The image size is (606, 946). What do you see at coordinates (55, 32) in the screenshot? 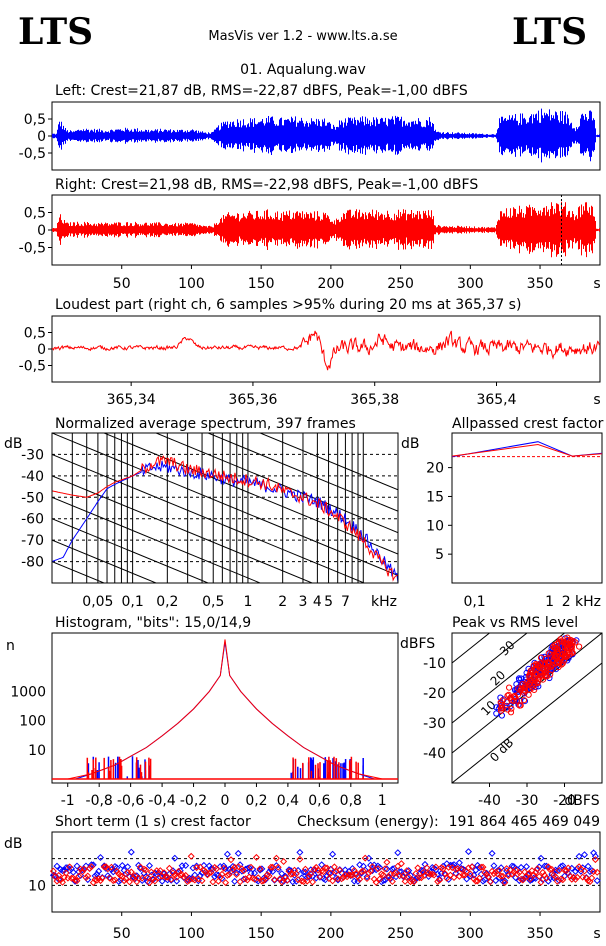
I see `lts-logo-left: LTS` at bounding box center [55, 32].